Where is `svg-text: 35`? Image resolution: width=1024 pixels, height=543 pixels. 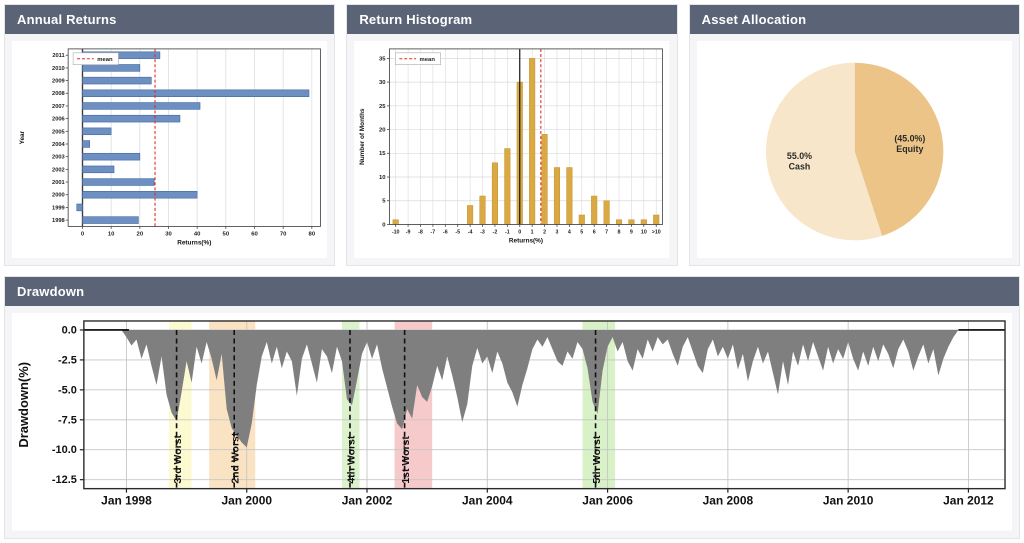 svg-text: 35 is located at coordinates (382, 59).